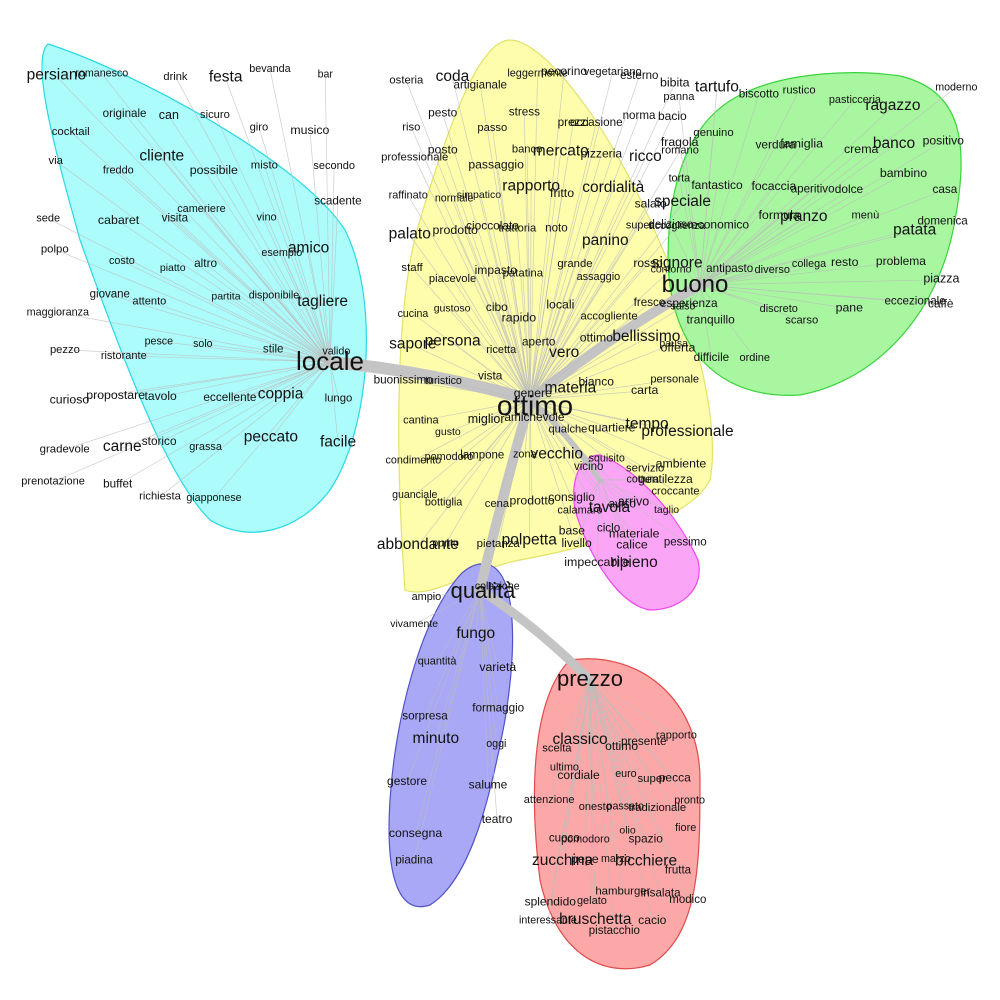 The width and height of the screenshot is (1000, 1000). Describe the element at coordinates (683, 307) in the screenshot. I see `word-label: salso` at that location.